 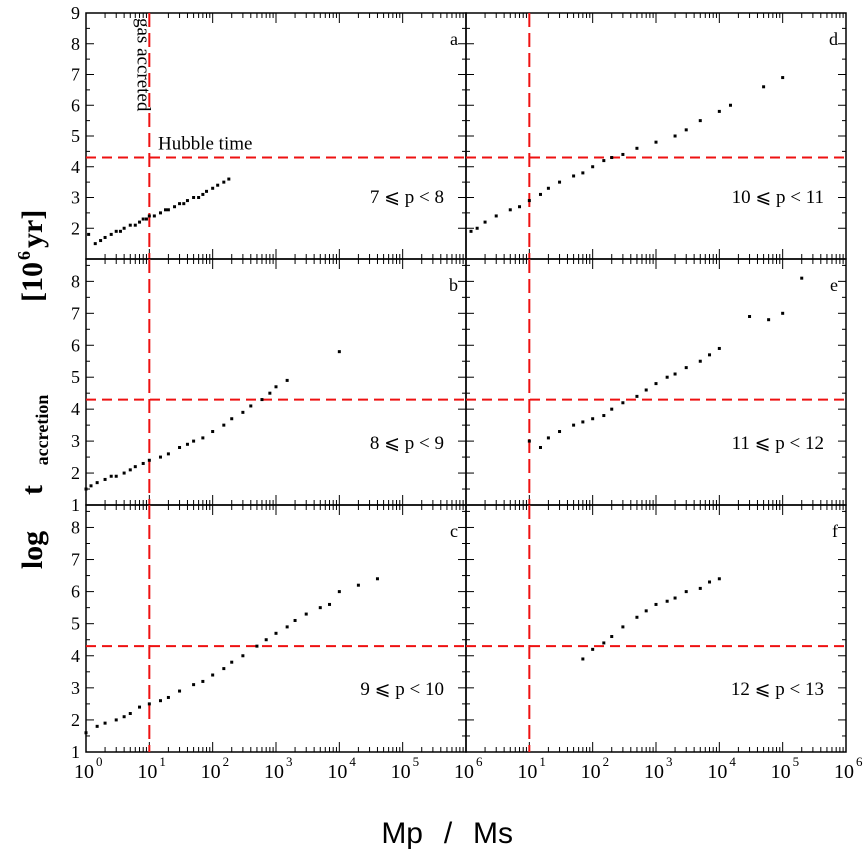 I want to click on y-tick-label: 6, so click(x=75, y=345).